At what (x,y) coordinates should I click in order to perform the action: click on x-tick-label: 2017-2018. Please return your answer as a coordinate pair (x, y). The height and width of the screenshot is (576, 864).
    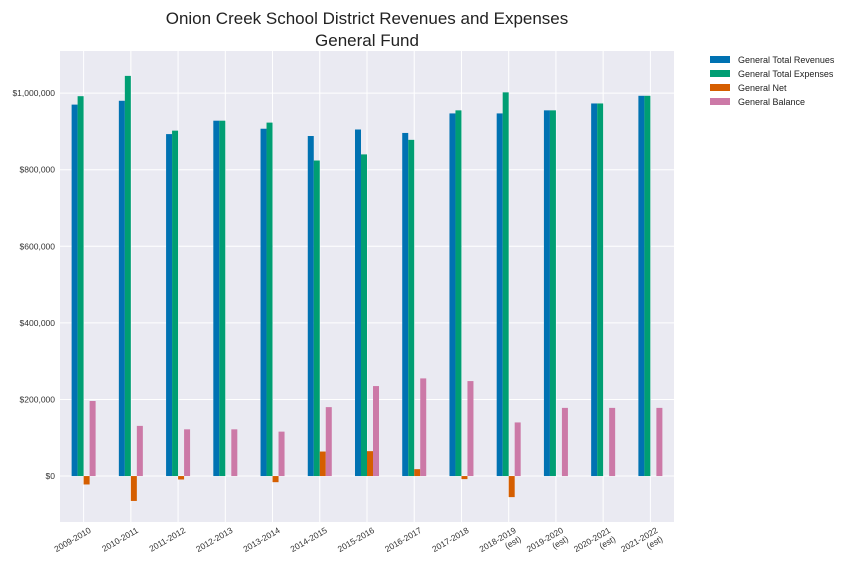
    Looking at the image, I should click on (450, 539).